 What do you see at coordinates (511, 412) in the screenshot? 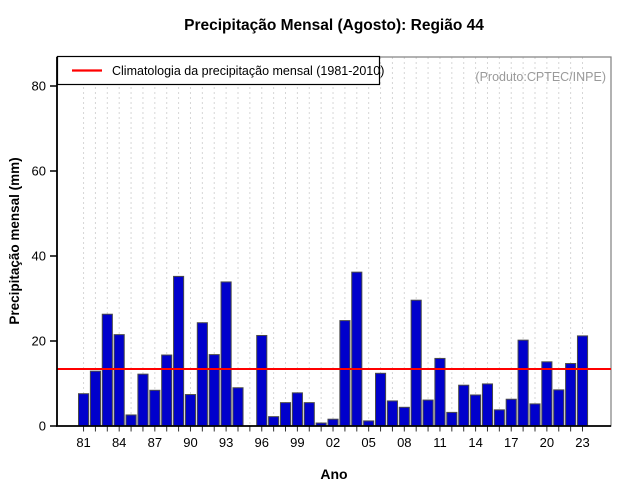
I see `bar-2017` at bounding box center [511, 412].